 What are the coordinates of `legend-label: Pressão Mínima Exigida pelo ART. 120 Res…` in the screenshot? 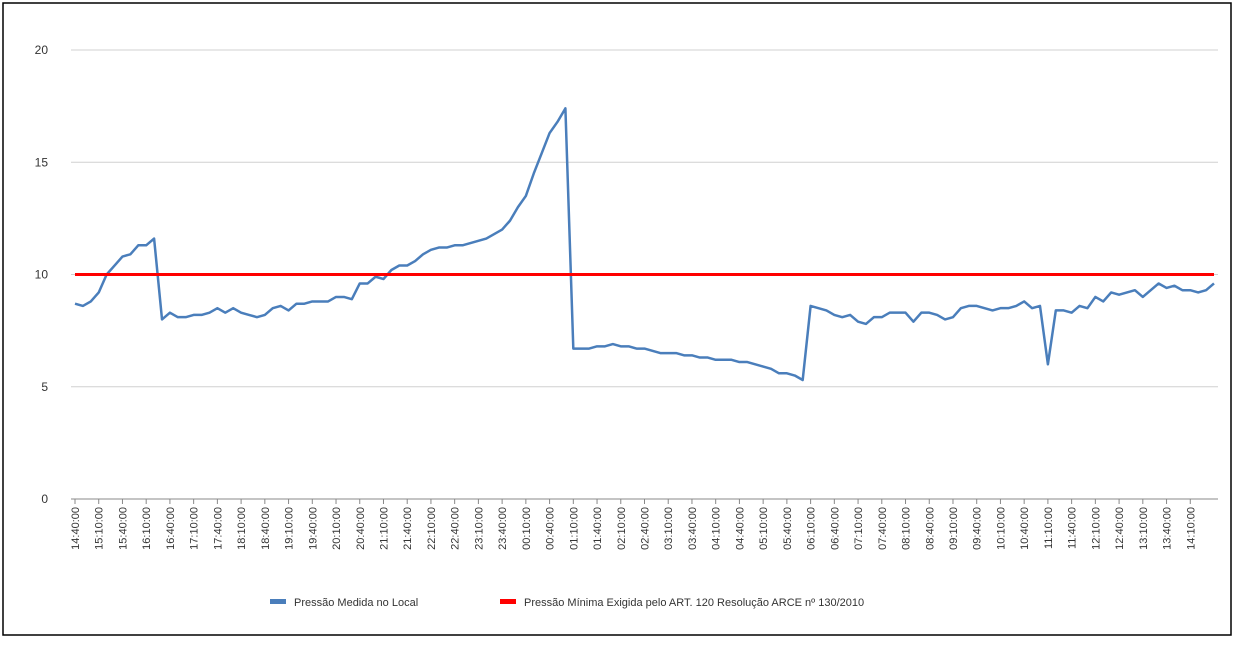 It's located at (694, 603).